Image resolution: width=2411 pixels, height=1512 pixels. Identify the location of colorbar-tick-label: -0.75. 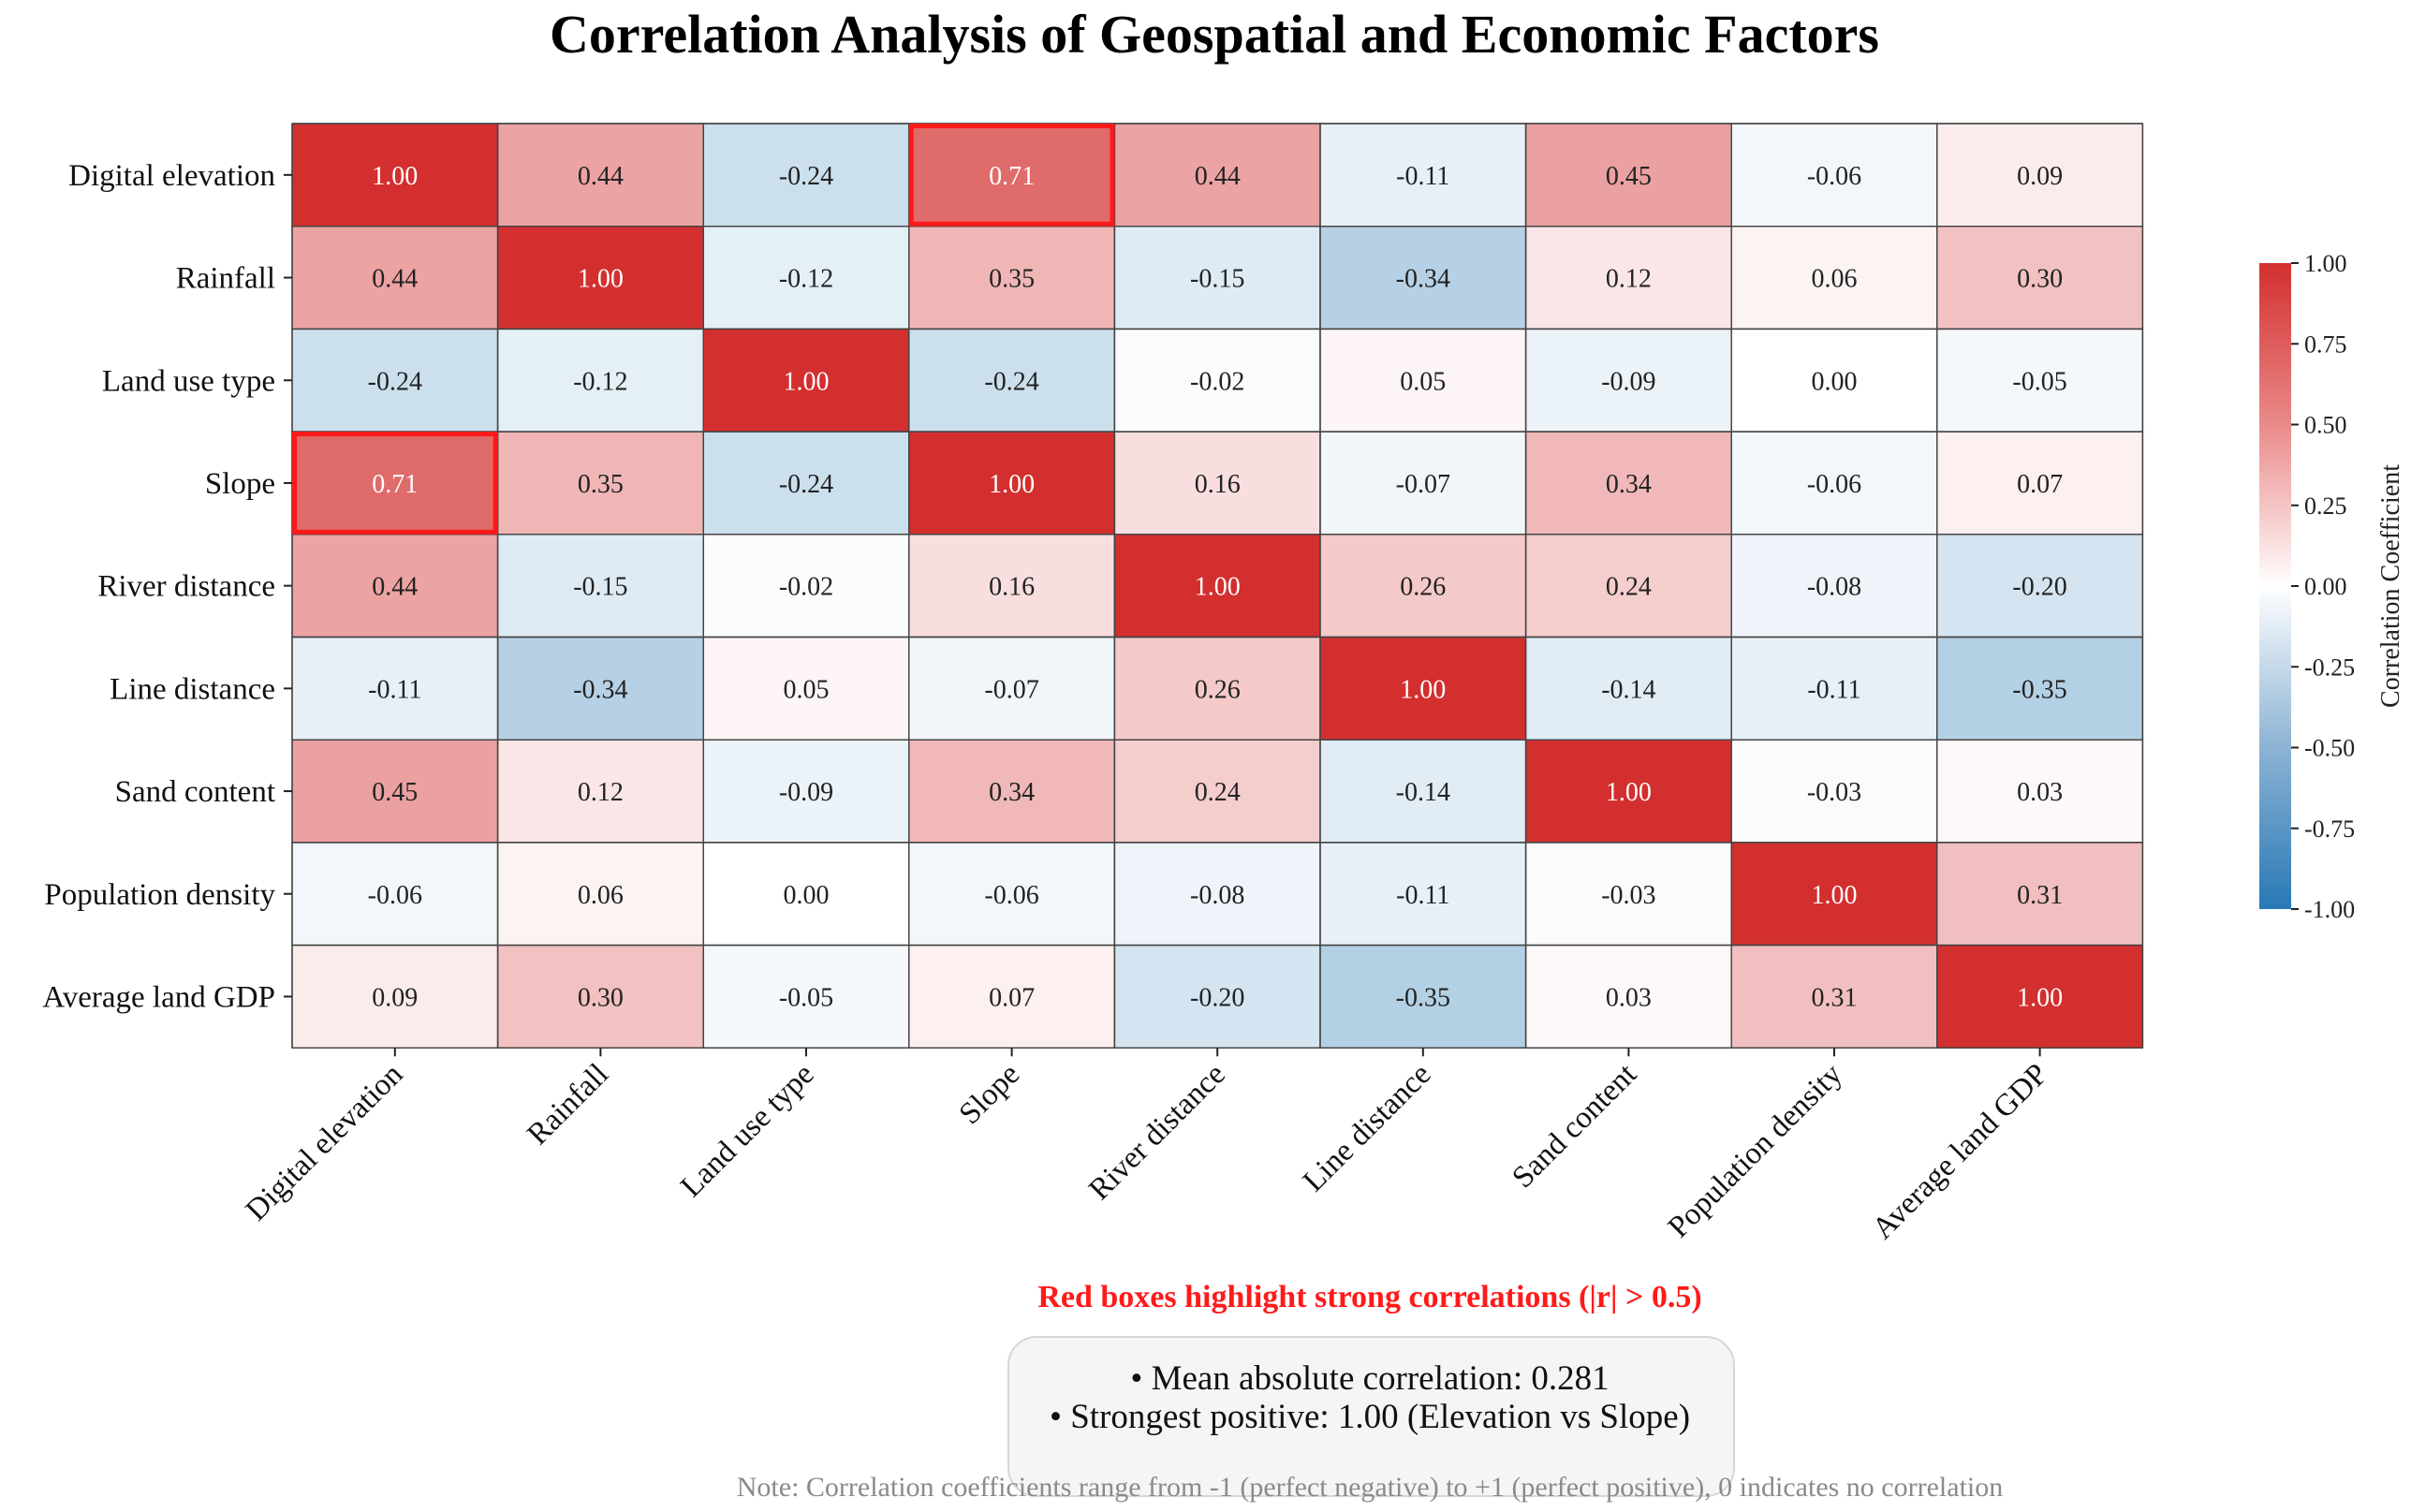
(2329, 829).